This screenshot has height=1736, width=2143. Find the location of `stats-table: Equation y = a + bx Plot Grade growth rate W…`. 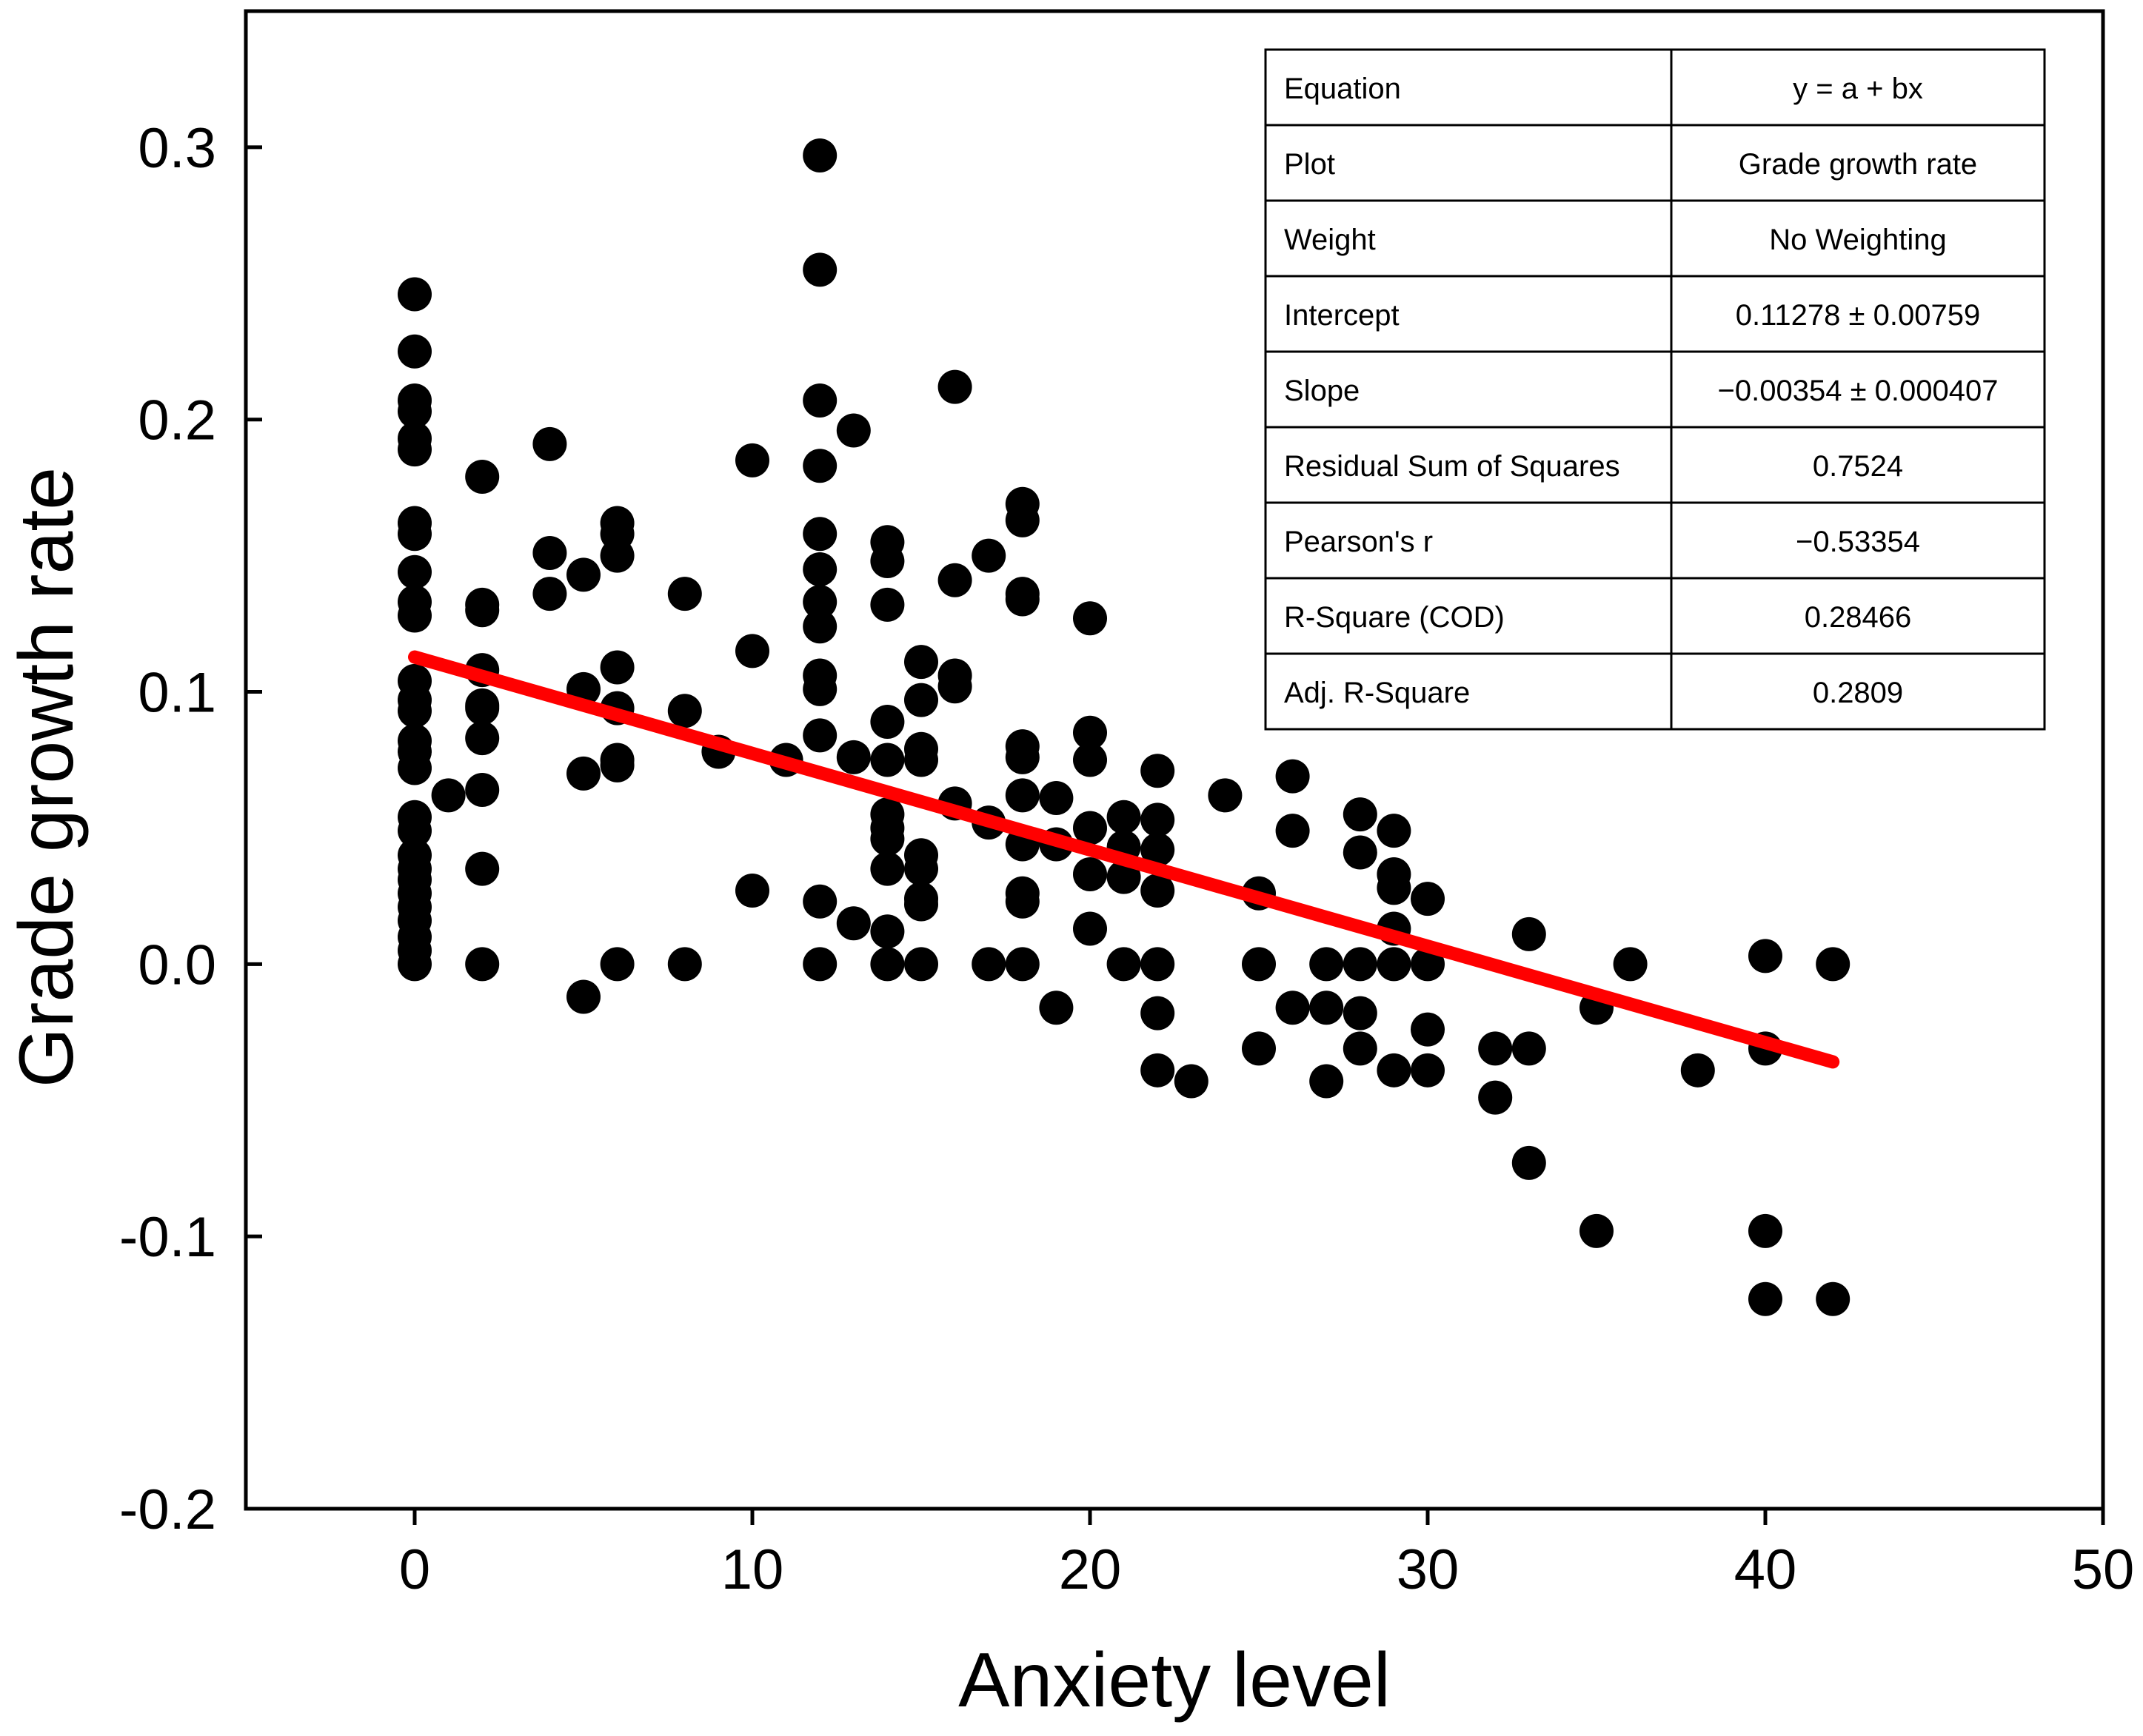

stats-table: Equation y = a + bx Plot Grade growth rate W… is located at coordinates (1655, 389).